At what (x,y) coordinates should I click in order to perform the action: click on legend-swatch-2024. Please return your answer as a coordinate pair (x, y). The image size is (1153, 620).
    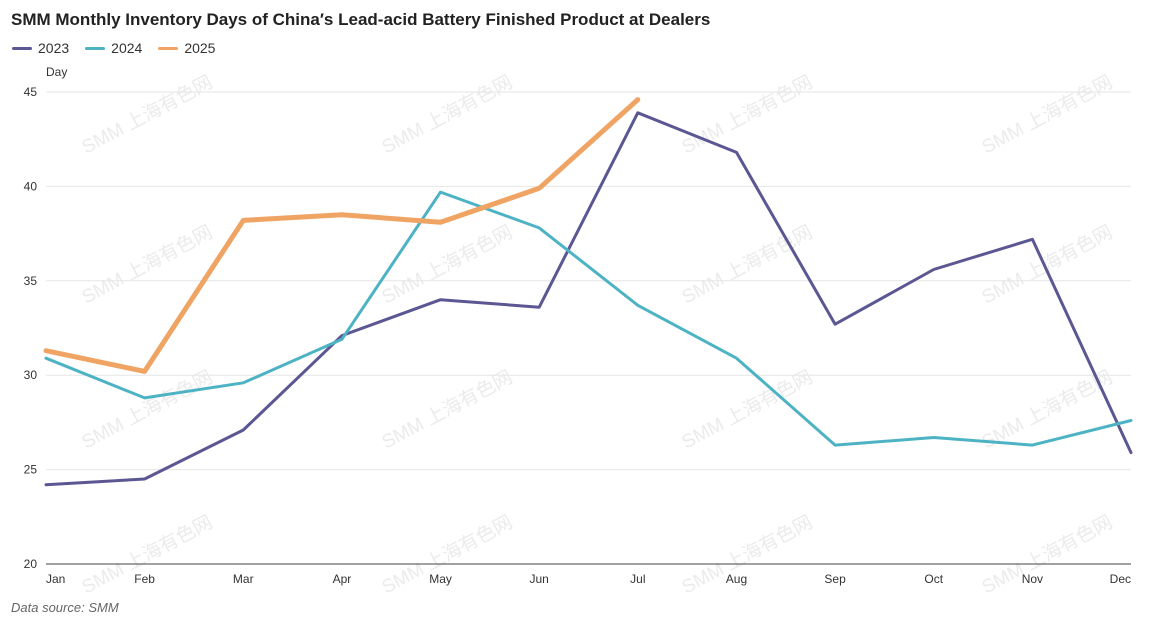
    Looking at the image, I should click on (95, 48).